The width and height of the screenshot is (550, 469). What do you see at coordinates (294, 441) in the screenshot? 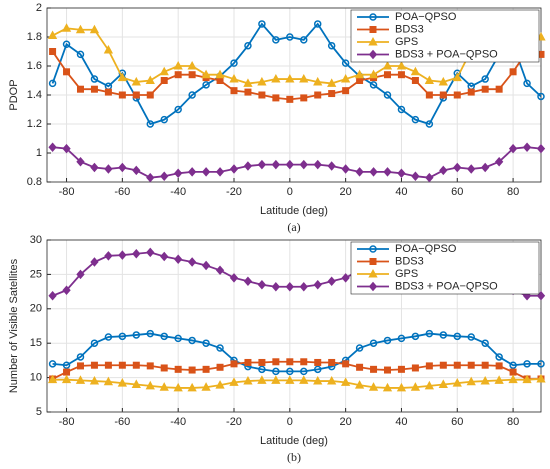
I see `x-axis-label: Latitude (deg)` at bounding box center [294, 441].